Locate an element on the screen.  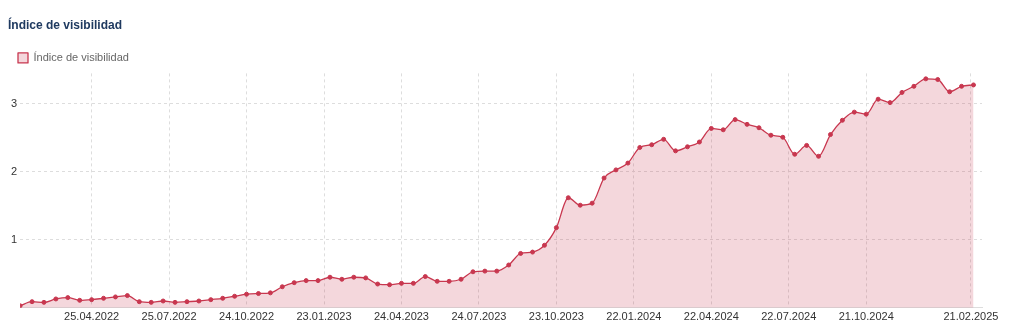
y-tick-label: 3 is located at coordinates (14, 103).